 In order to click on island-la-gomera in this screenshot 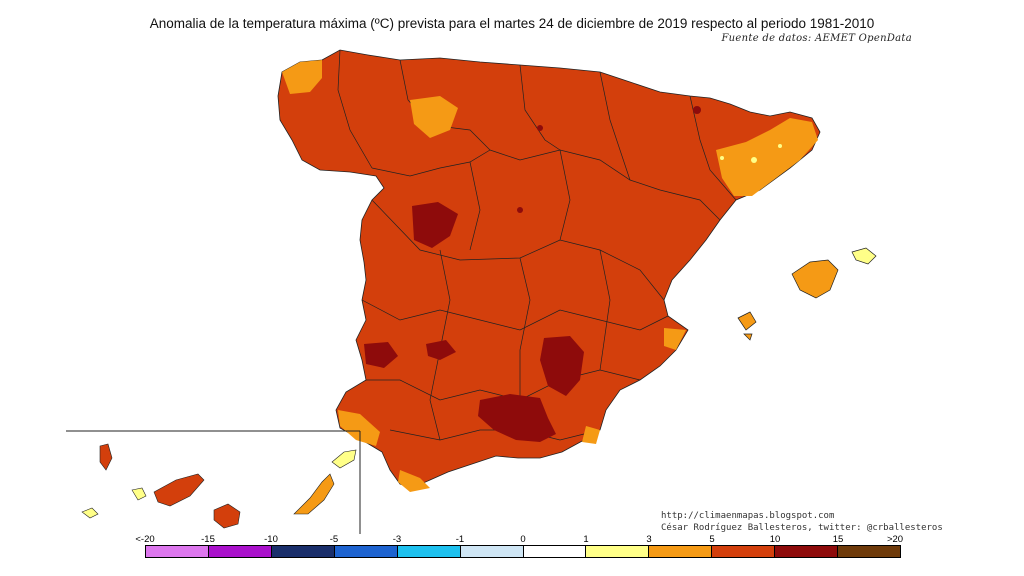, I will do `click(139, 494)`.